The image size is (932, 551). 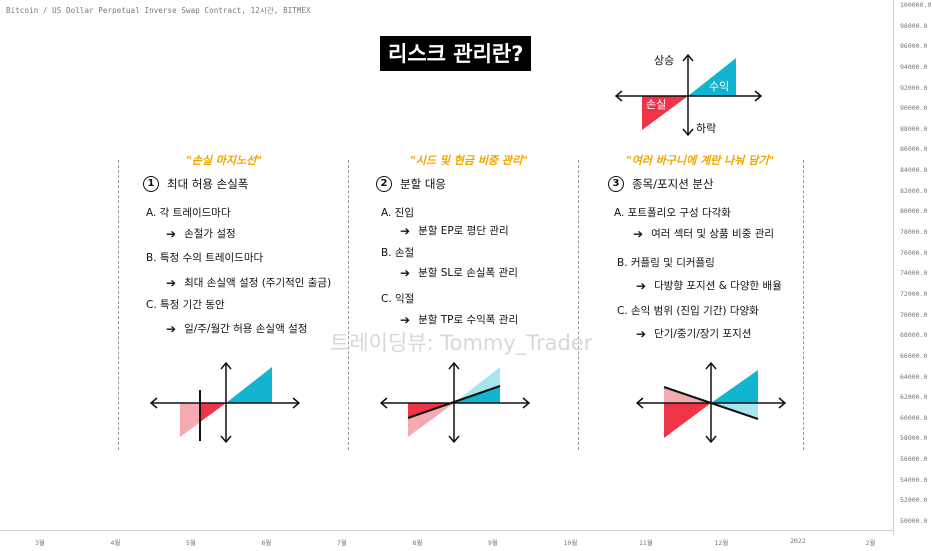 I want to click on price-tick-label: 84000.0, so click(x=914, y=170).